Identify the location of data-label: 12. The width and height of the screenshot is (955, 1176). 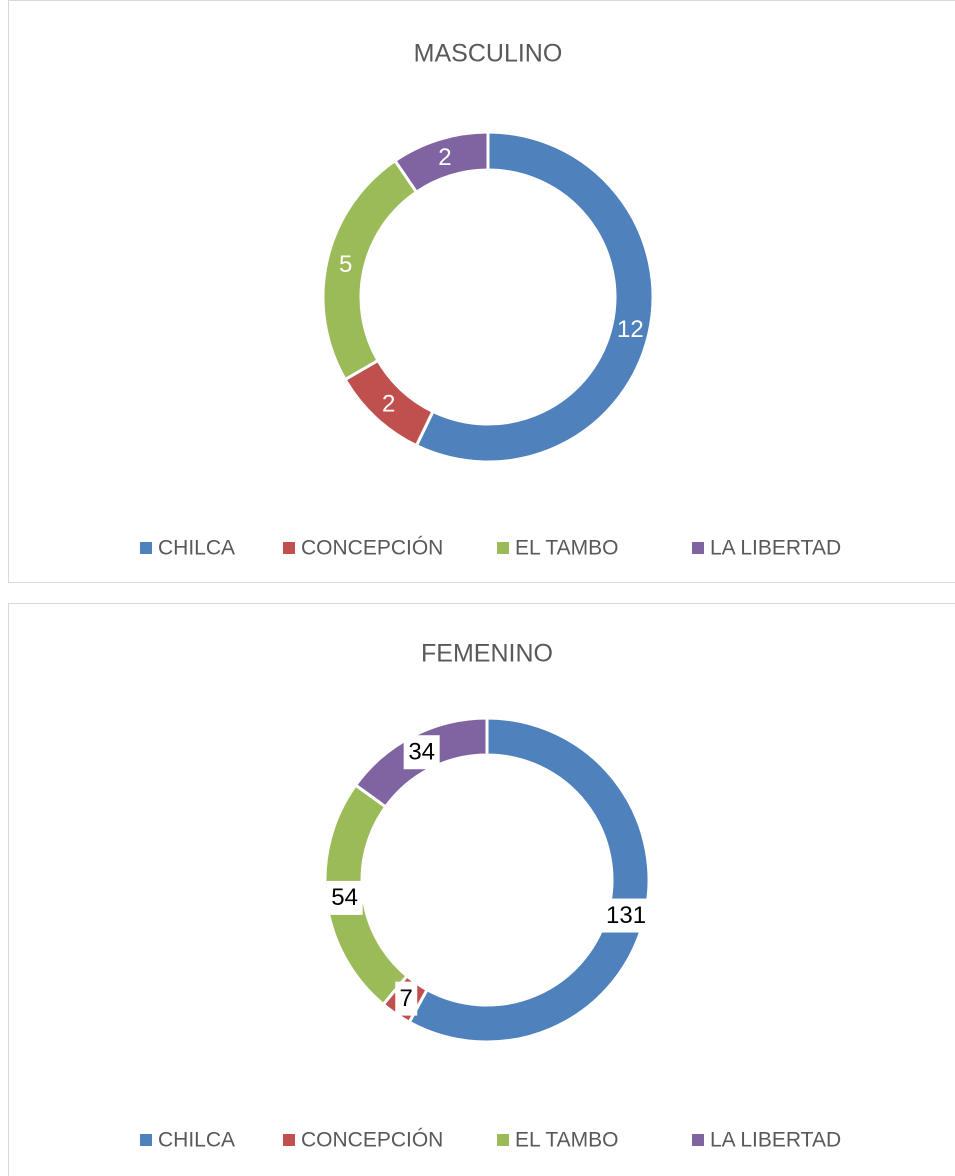
(630, 329).